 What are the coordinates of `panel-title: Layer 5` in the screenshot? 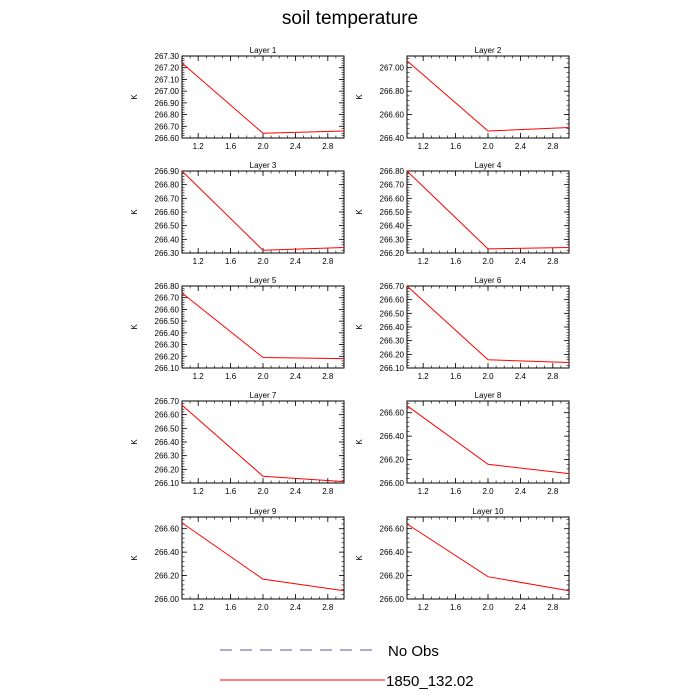 It's located at (263, 280).